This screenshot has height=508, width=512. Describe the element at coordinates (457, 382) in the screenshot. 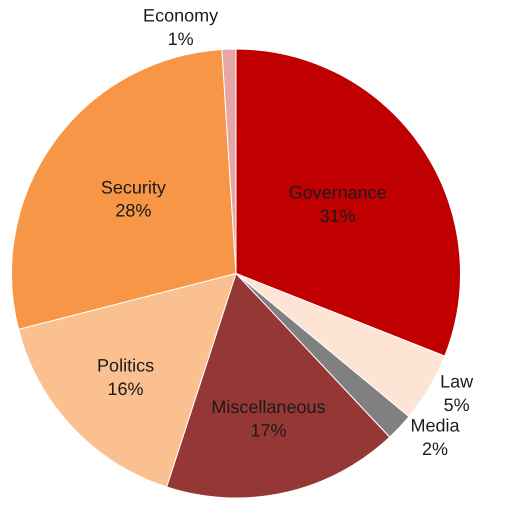

I see `slice-label: Law` at that location.